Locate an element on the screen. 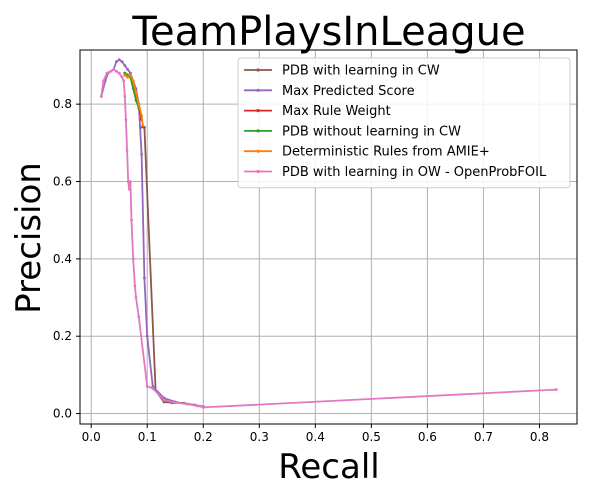 The image size is (590, 498). legend-item: Max Rule Weight is located at coordinates (317, 111).